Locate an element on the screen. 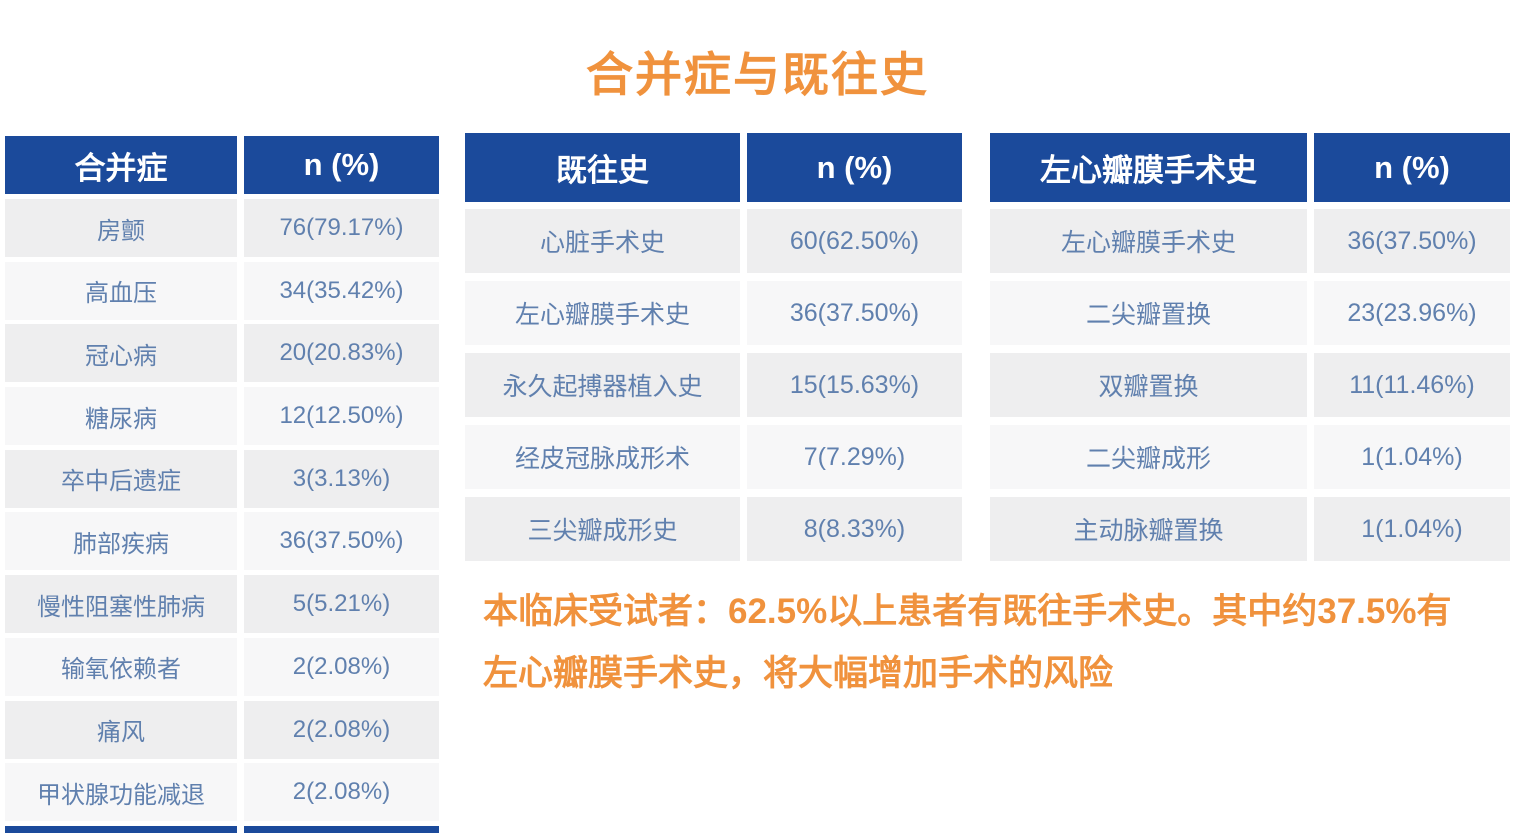  row-value: 7(7.29%) is located at coordinates (854, 457).